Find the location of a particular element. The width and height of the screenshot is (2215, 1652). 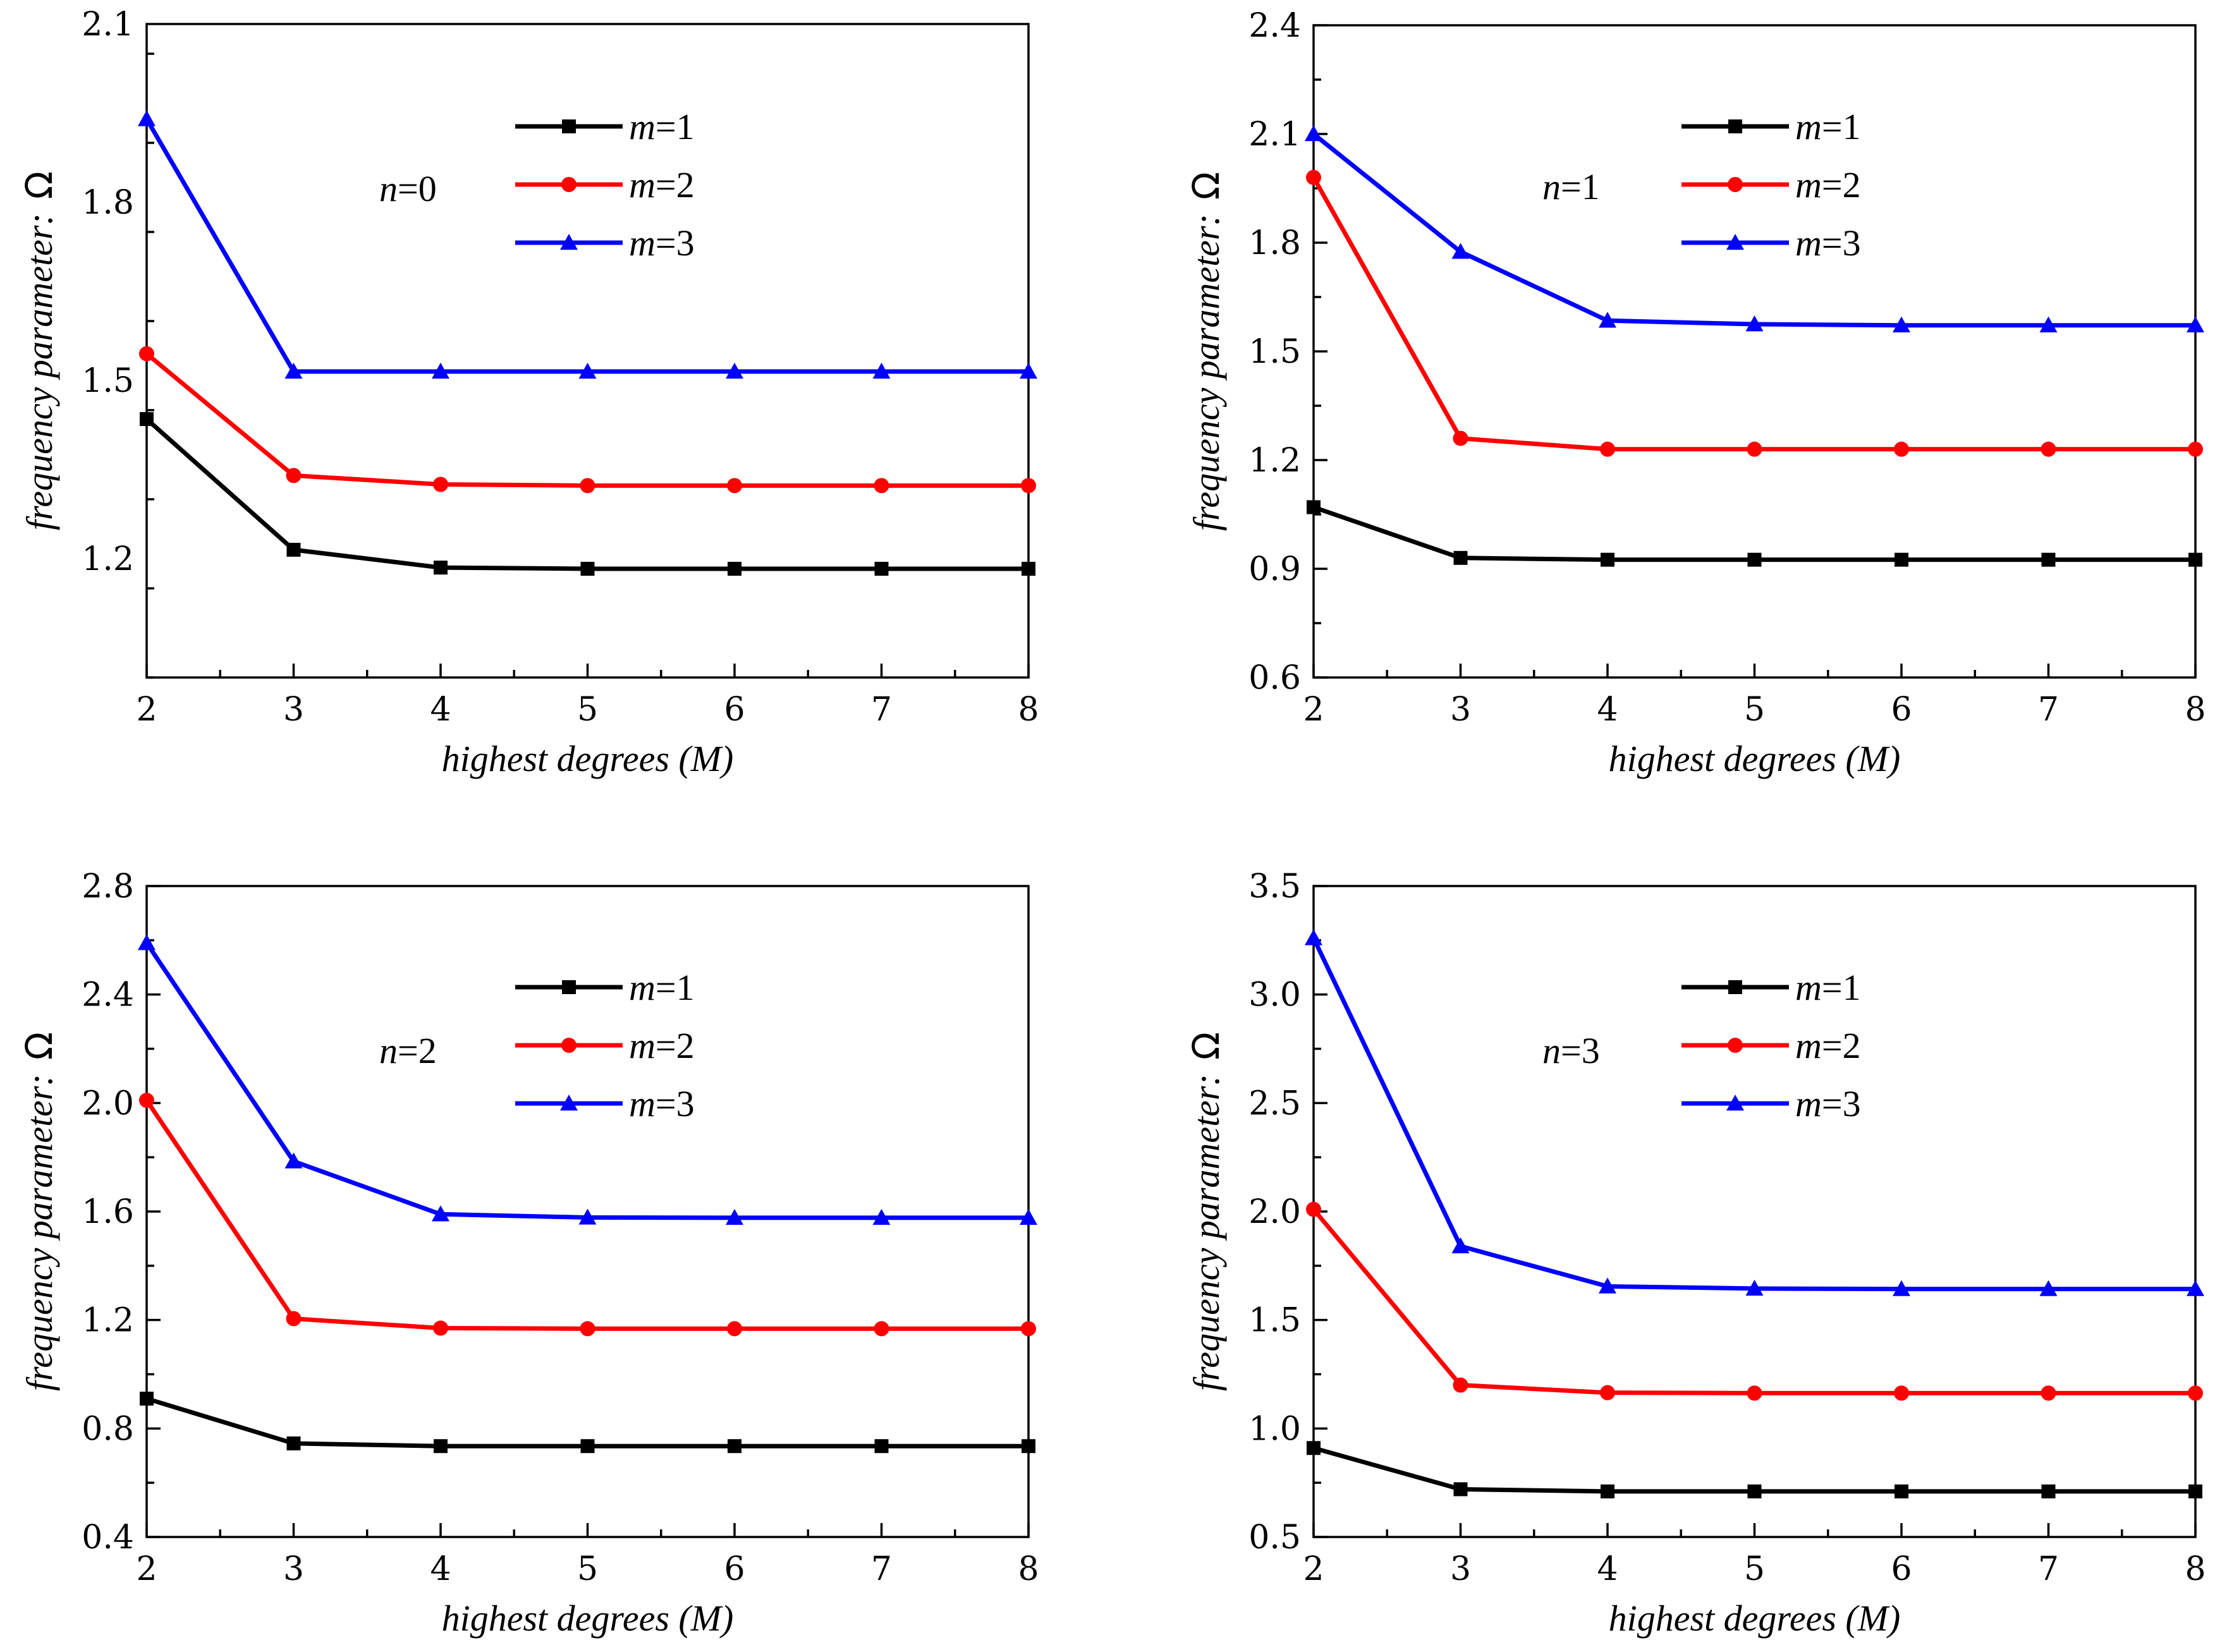

panel-annotation: n=1 is located at coordinates (1571, 186).